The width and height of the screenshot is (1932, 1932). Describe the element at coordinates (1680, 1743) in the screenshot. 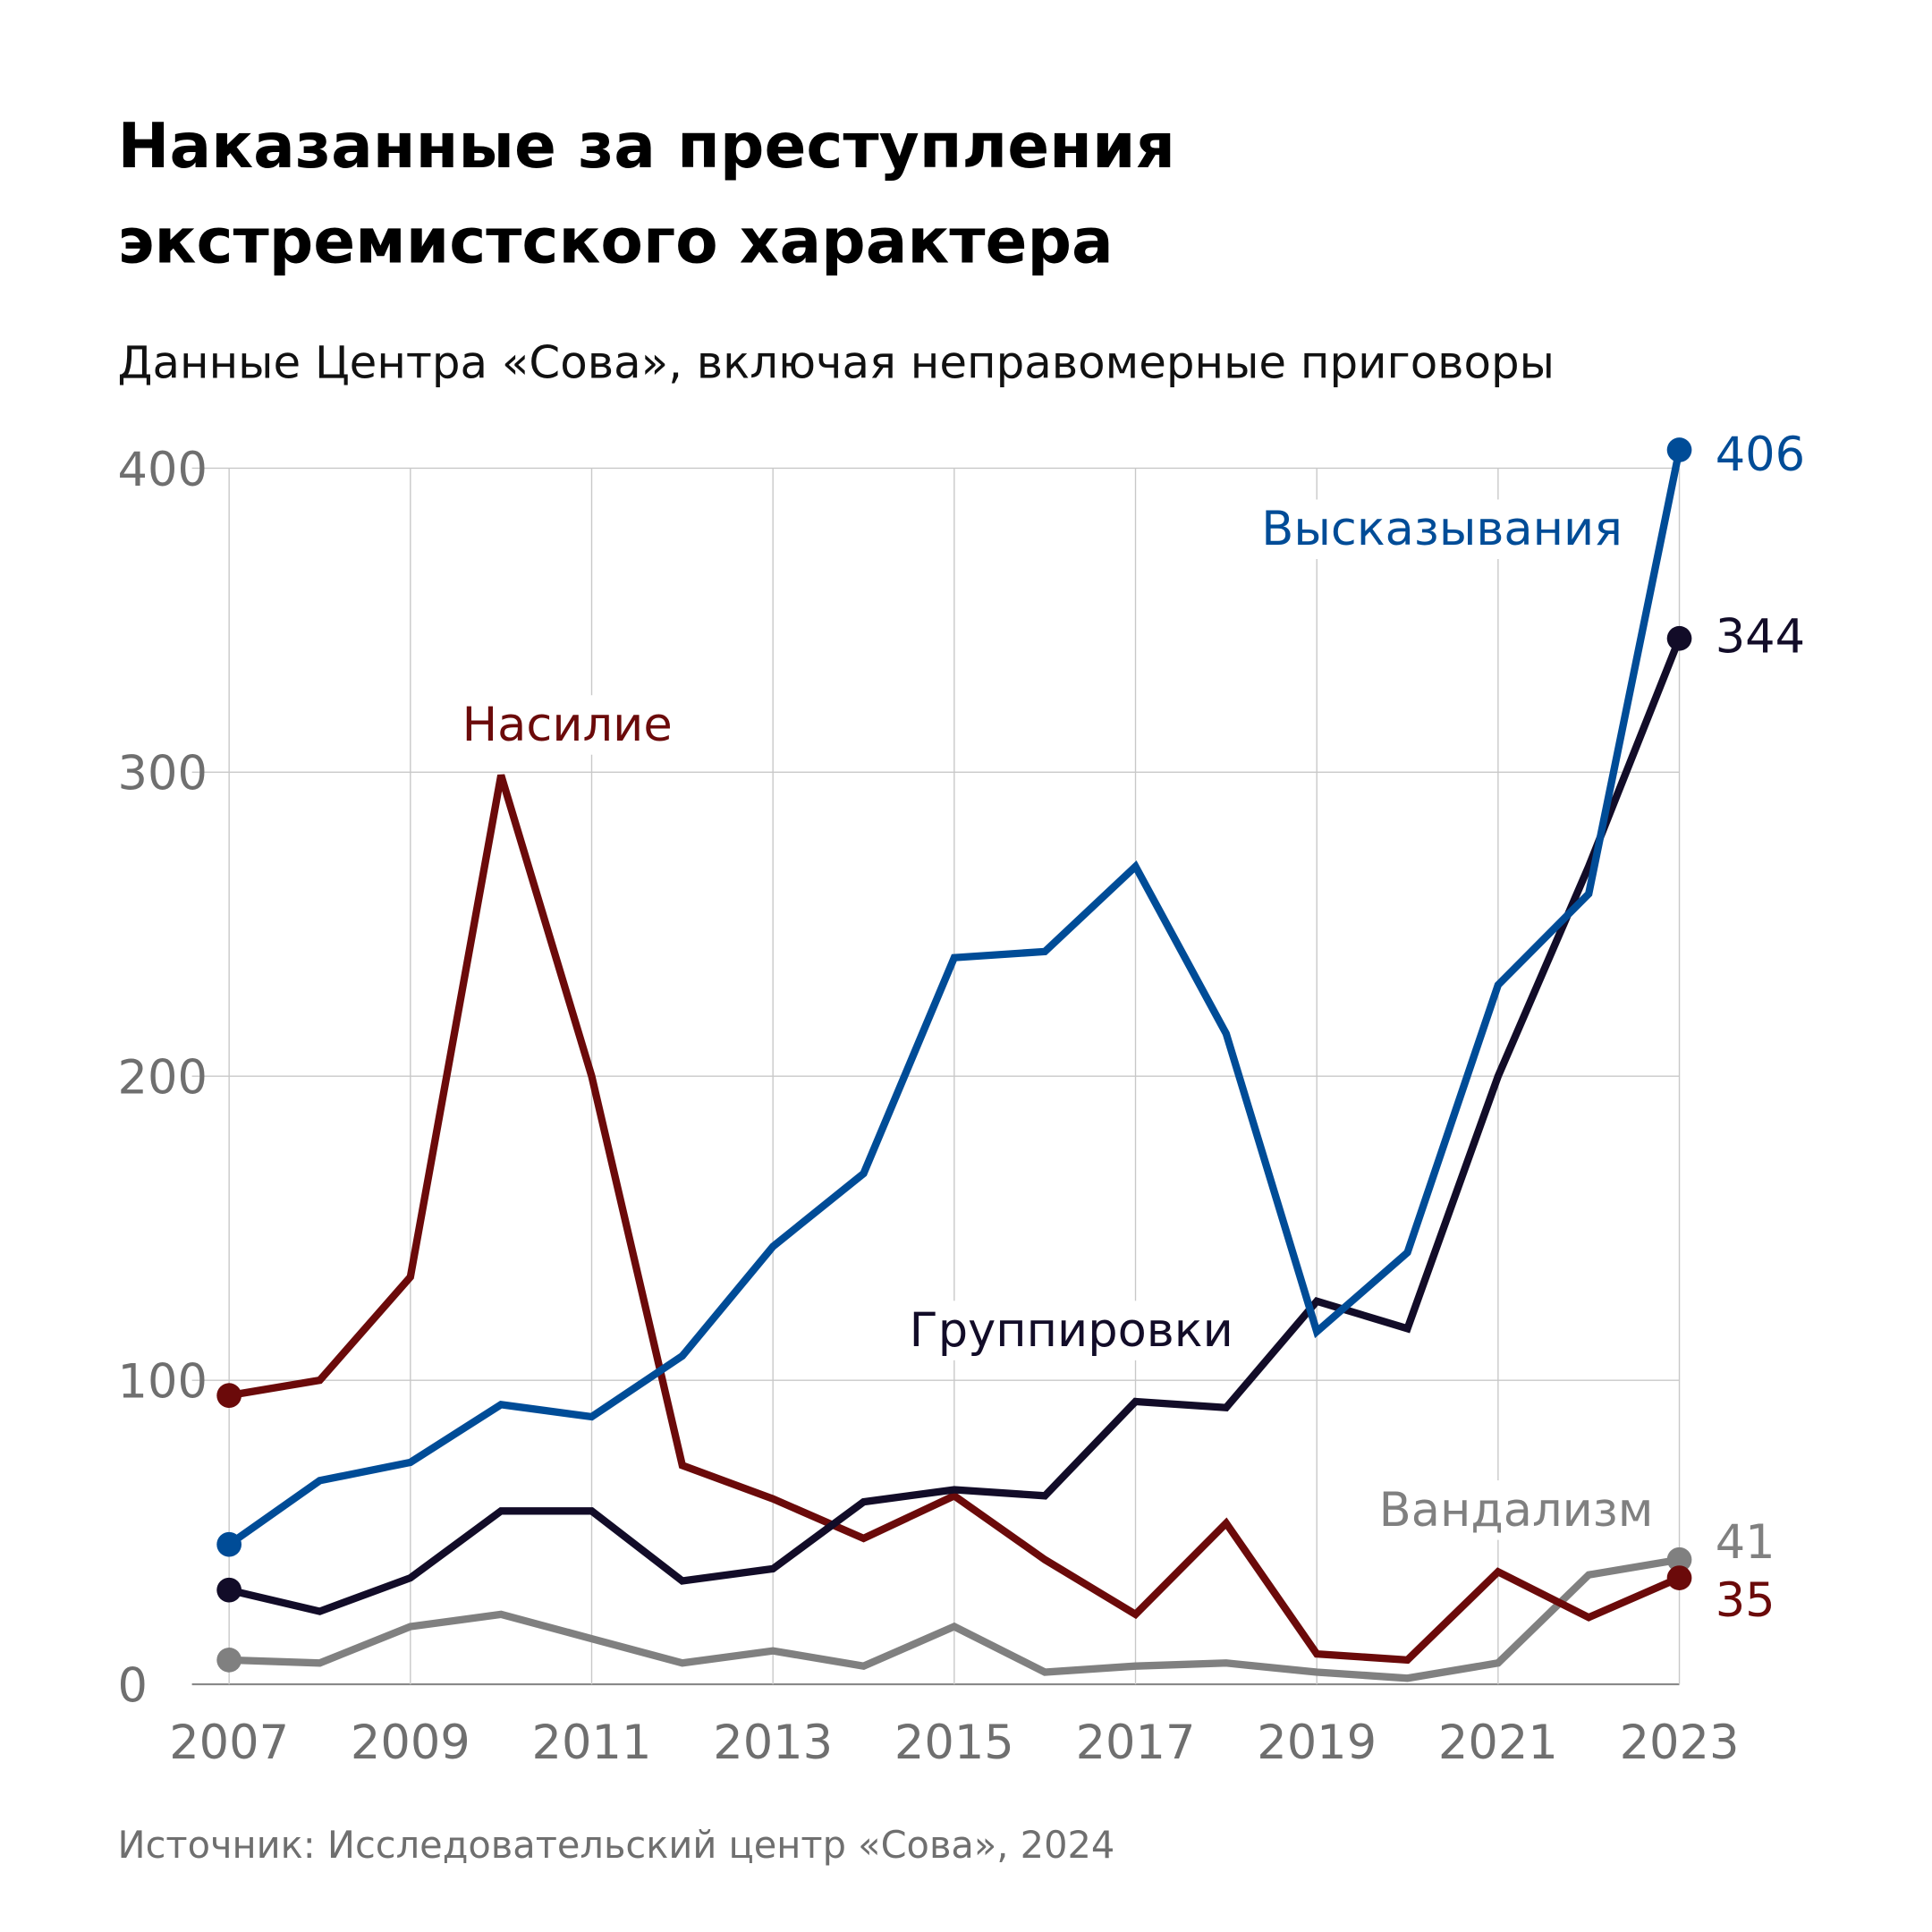

I see `x-tick-label: 2023` at that location.